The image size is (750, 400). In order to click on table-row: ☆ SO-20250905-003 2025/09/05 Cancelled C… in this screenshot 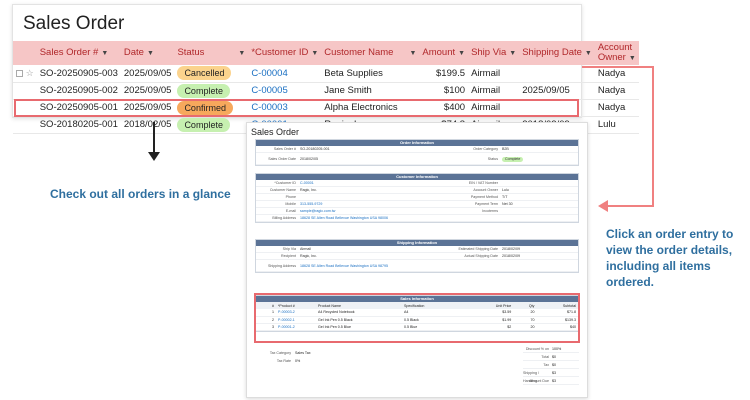, I will do `click(326, 74)`.